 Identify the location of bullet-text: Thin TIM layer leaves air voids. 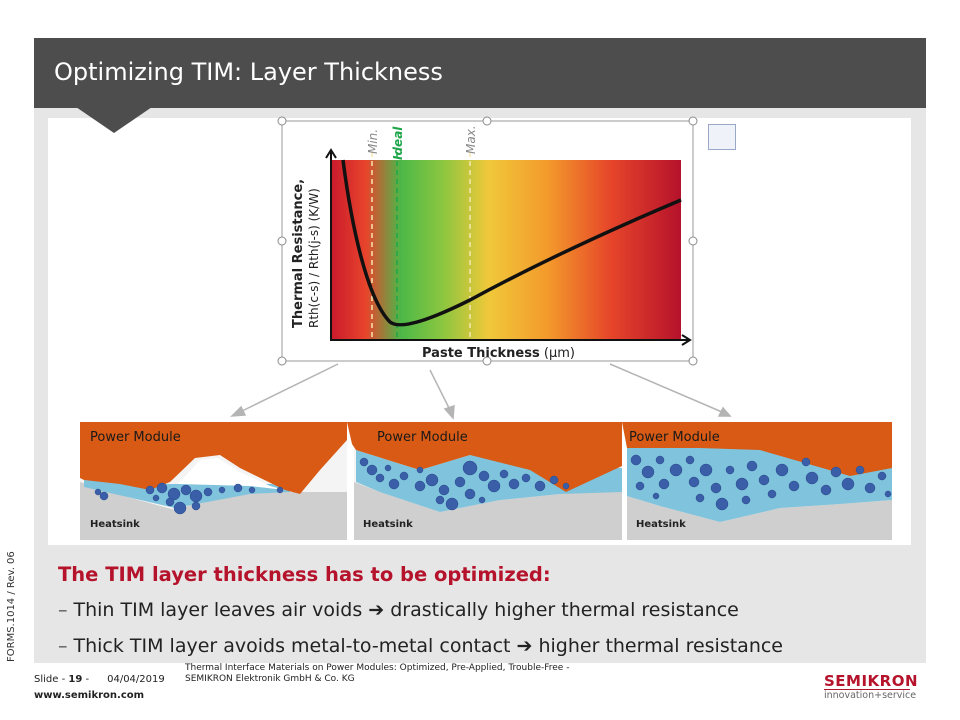
(221, 610).